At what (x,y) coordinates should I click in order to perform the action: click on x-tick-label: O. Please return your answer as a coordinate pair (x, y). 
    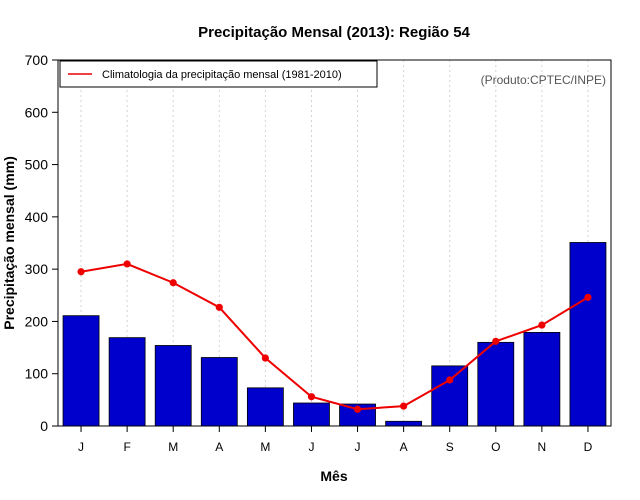
    Looking at the image, I should click on (495, 447).